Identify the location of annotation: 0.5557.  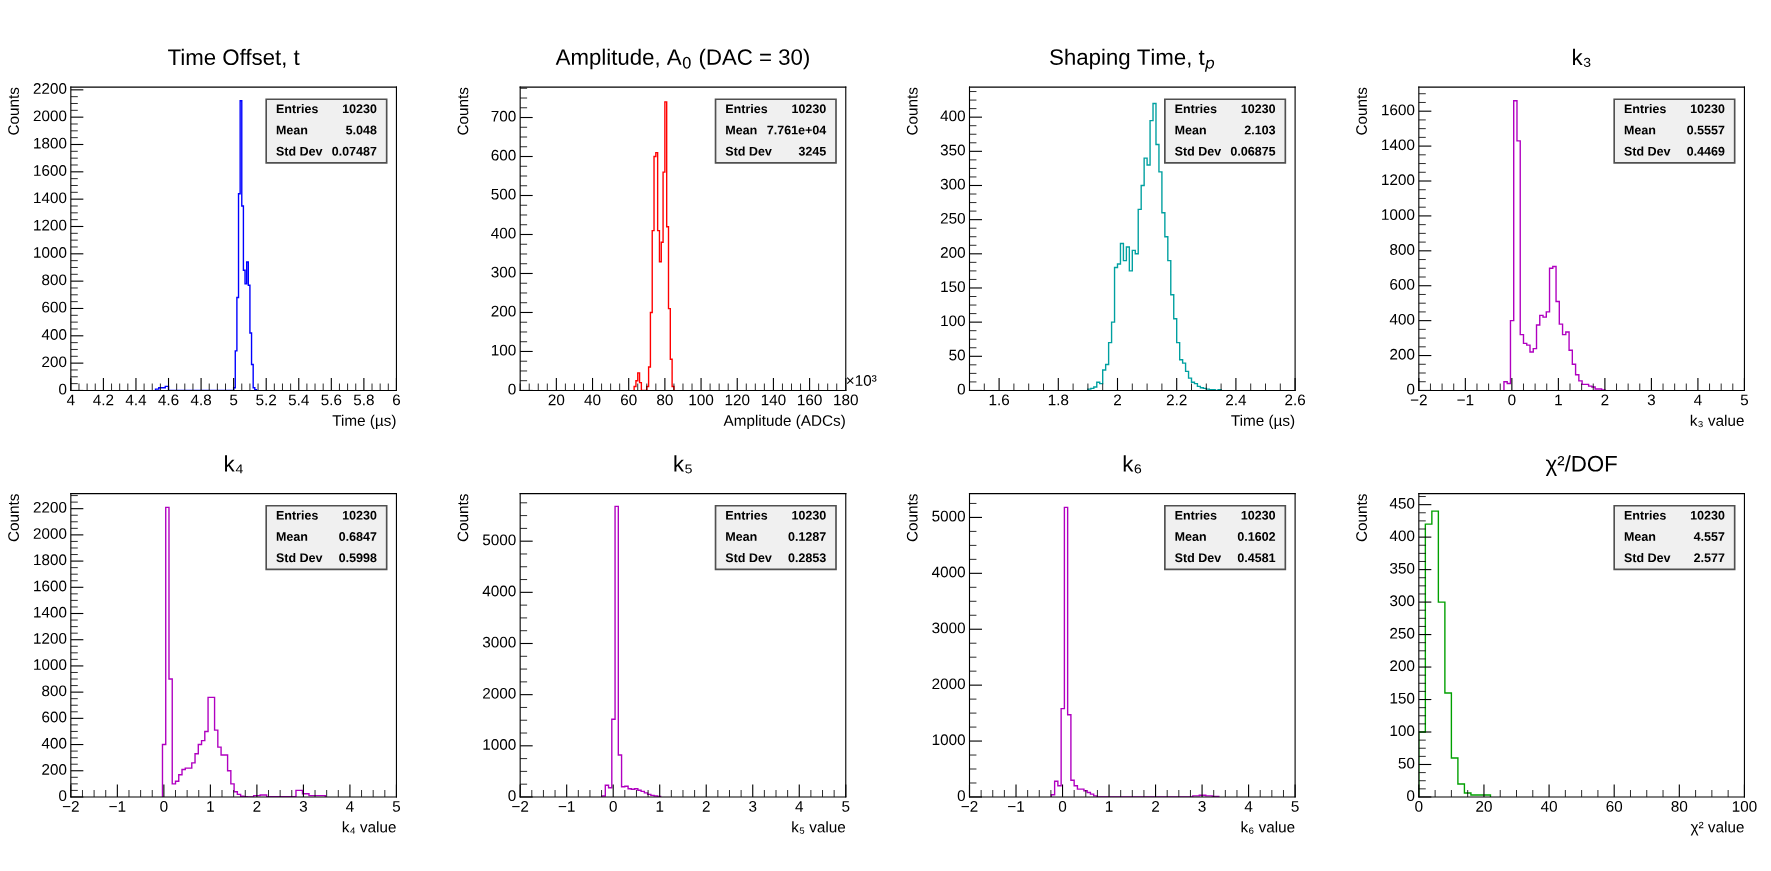
(1706, 130).